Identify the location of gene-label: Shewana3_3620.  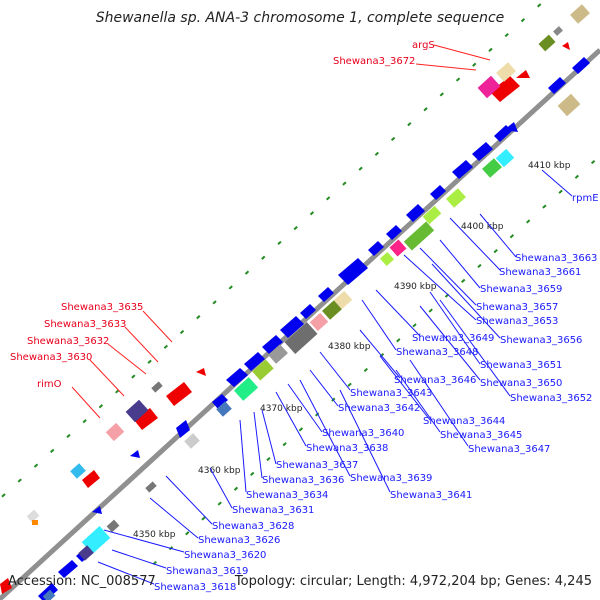
(225, 555).